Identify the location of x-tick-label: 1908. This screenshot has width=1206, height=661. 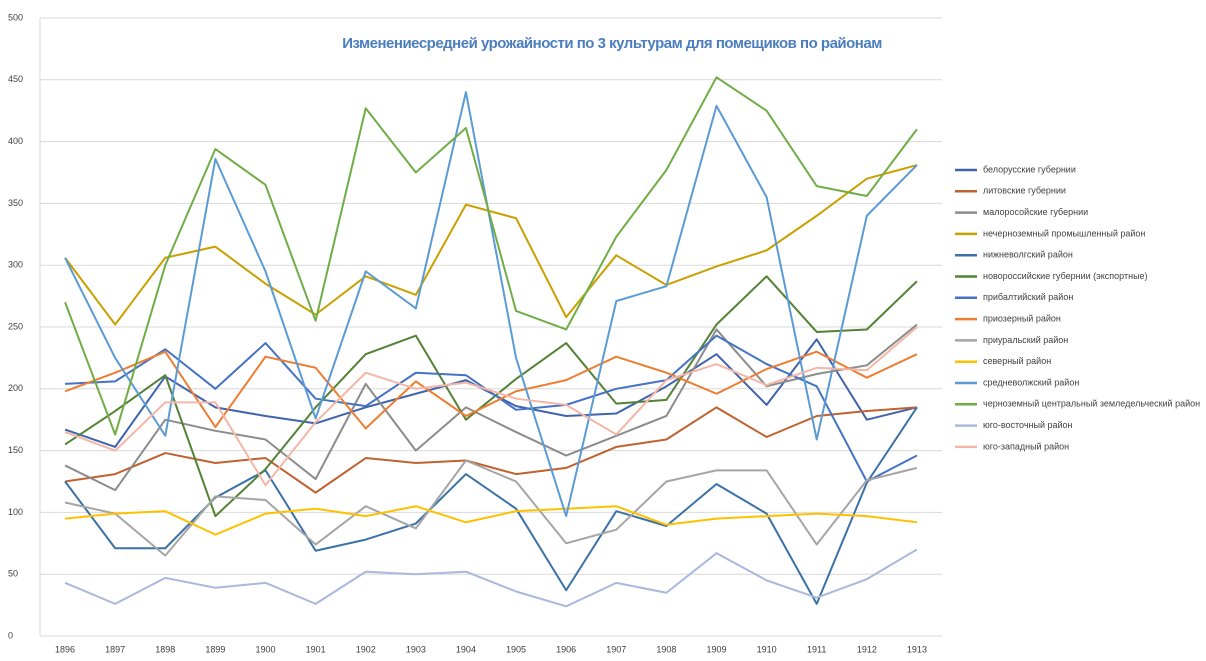
(666, 649).